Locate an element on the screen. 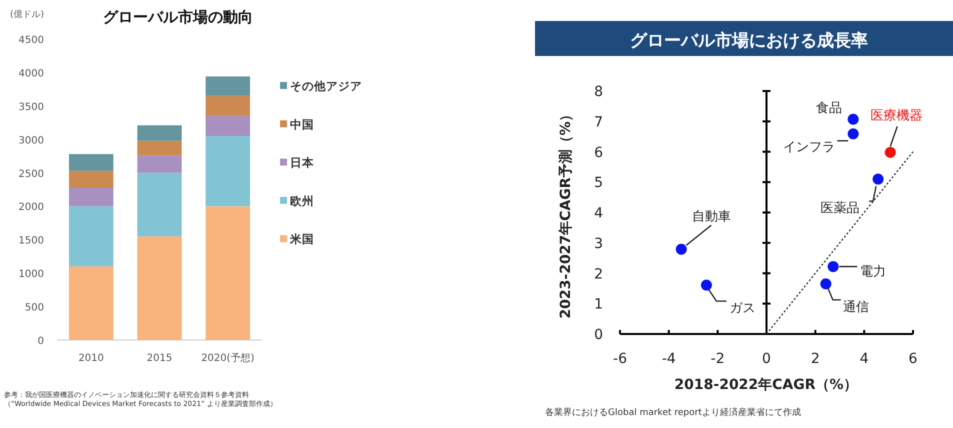 The width and height of the screenshot is (953, 428). legend-label: 中国 is located at coordinates (302, 124).